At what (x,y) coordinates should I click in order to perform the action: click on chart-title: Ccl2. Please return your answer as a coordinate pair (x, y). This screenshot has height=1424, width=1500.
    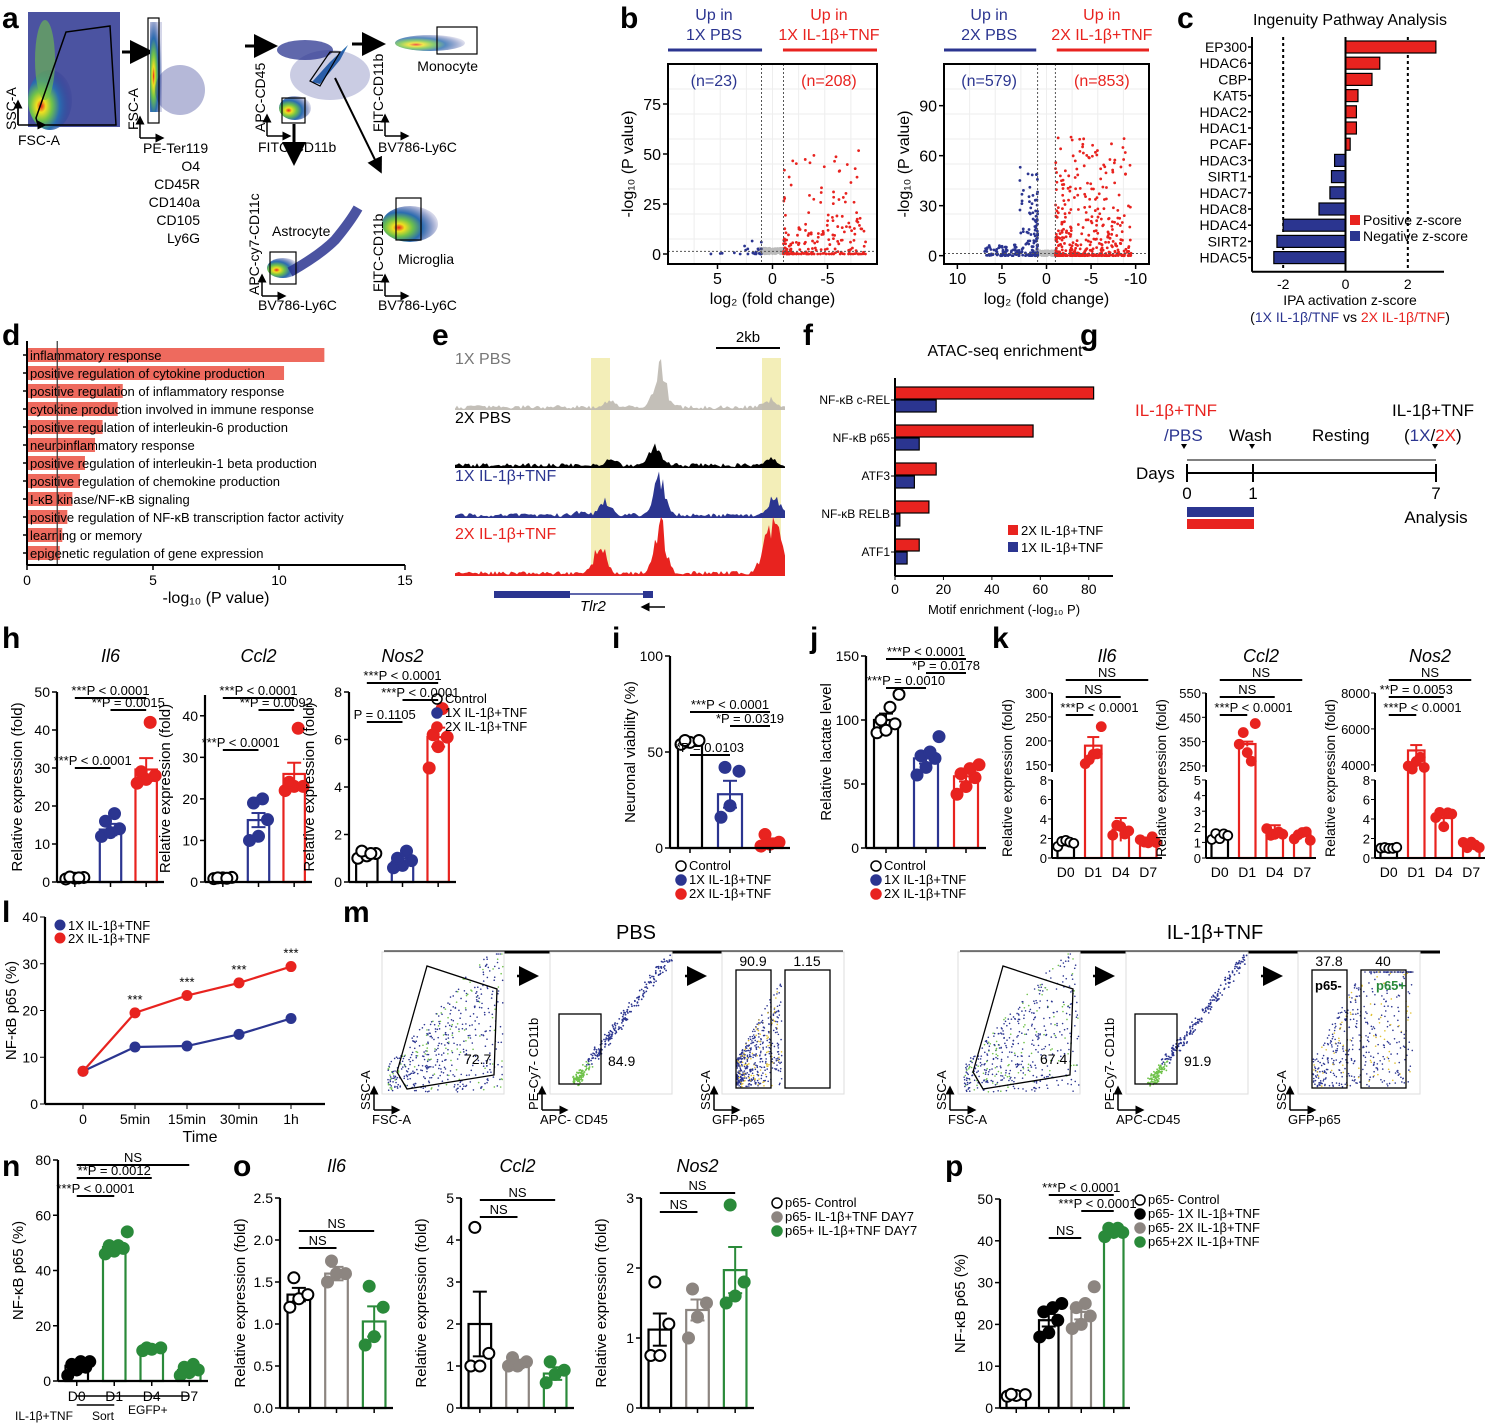
    Looking at the image, I should click on (517, 1166).